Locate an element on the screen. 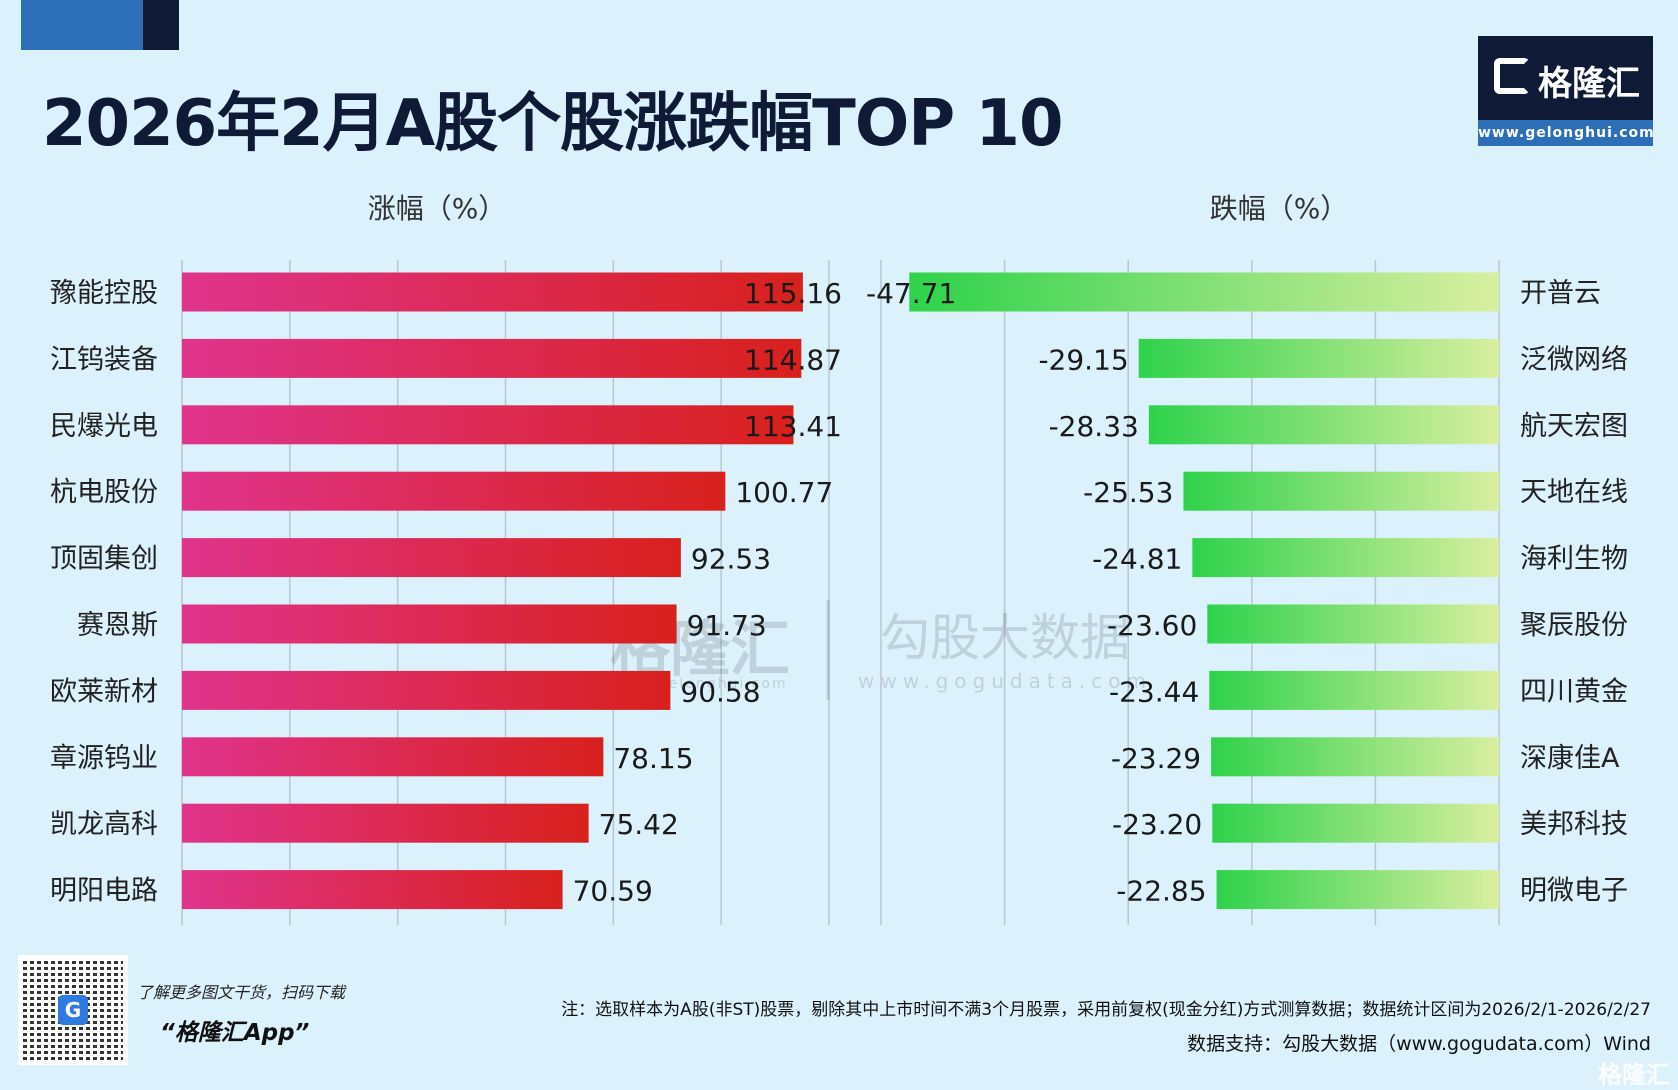 Image resolution: width=1678 pixels, height=1090 pixels. gainer-value-label: 114.87 is located at coordinates (793, 359).